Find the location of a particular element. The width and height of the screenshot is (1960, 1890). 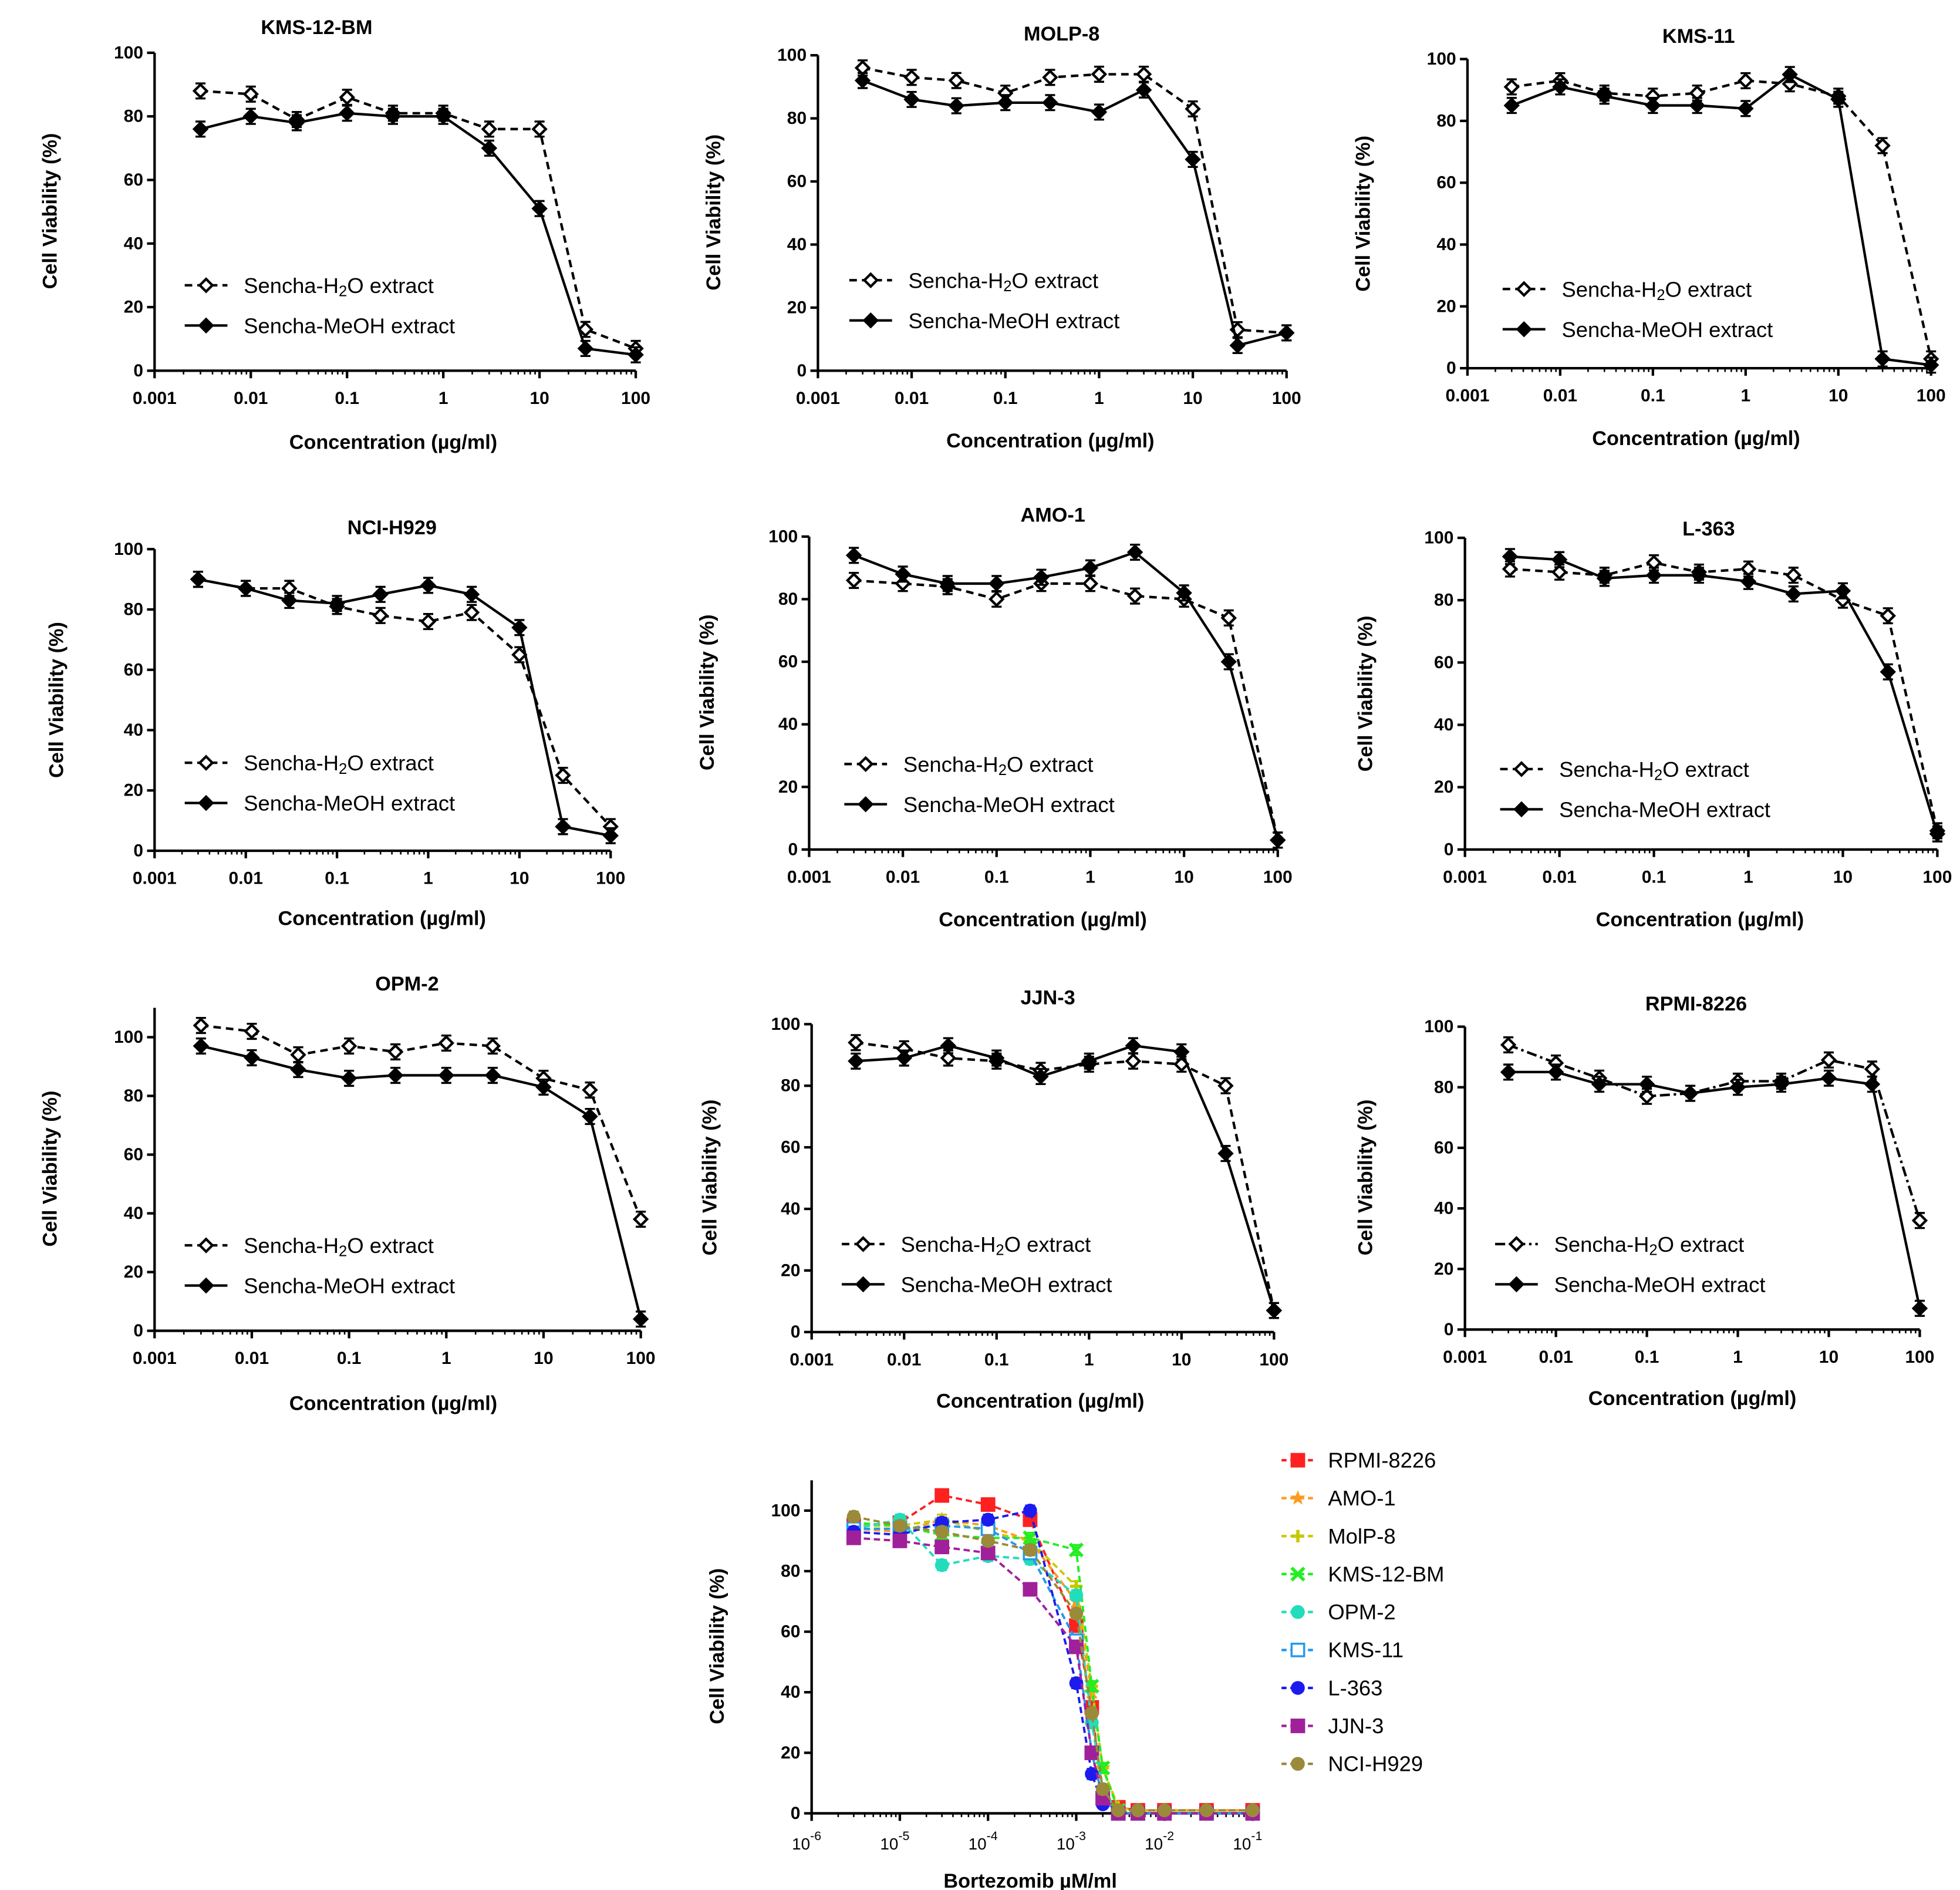

chart-title: OPM-2 is located at coordinates (406, 984).